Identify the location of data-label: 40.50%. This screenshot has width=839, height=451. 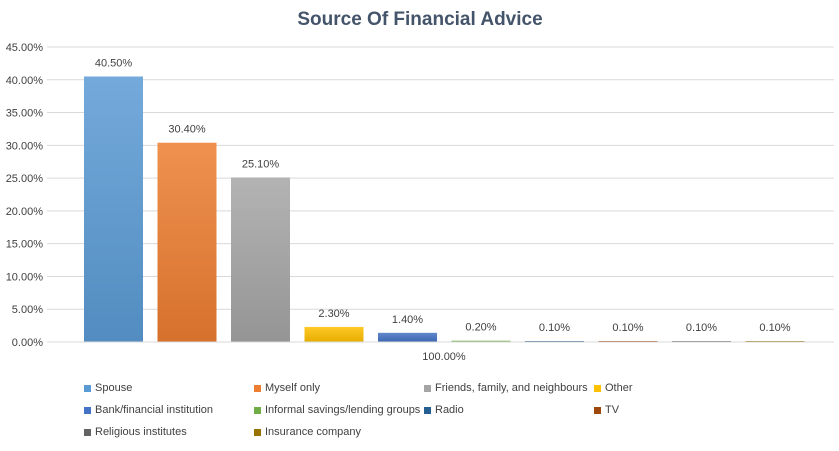
(114, 64).